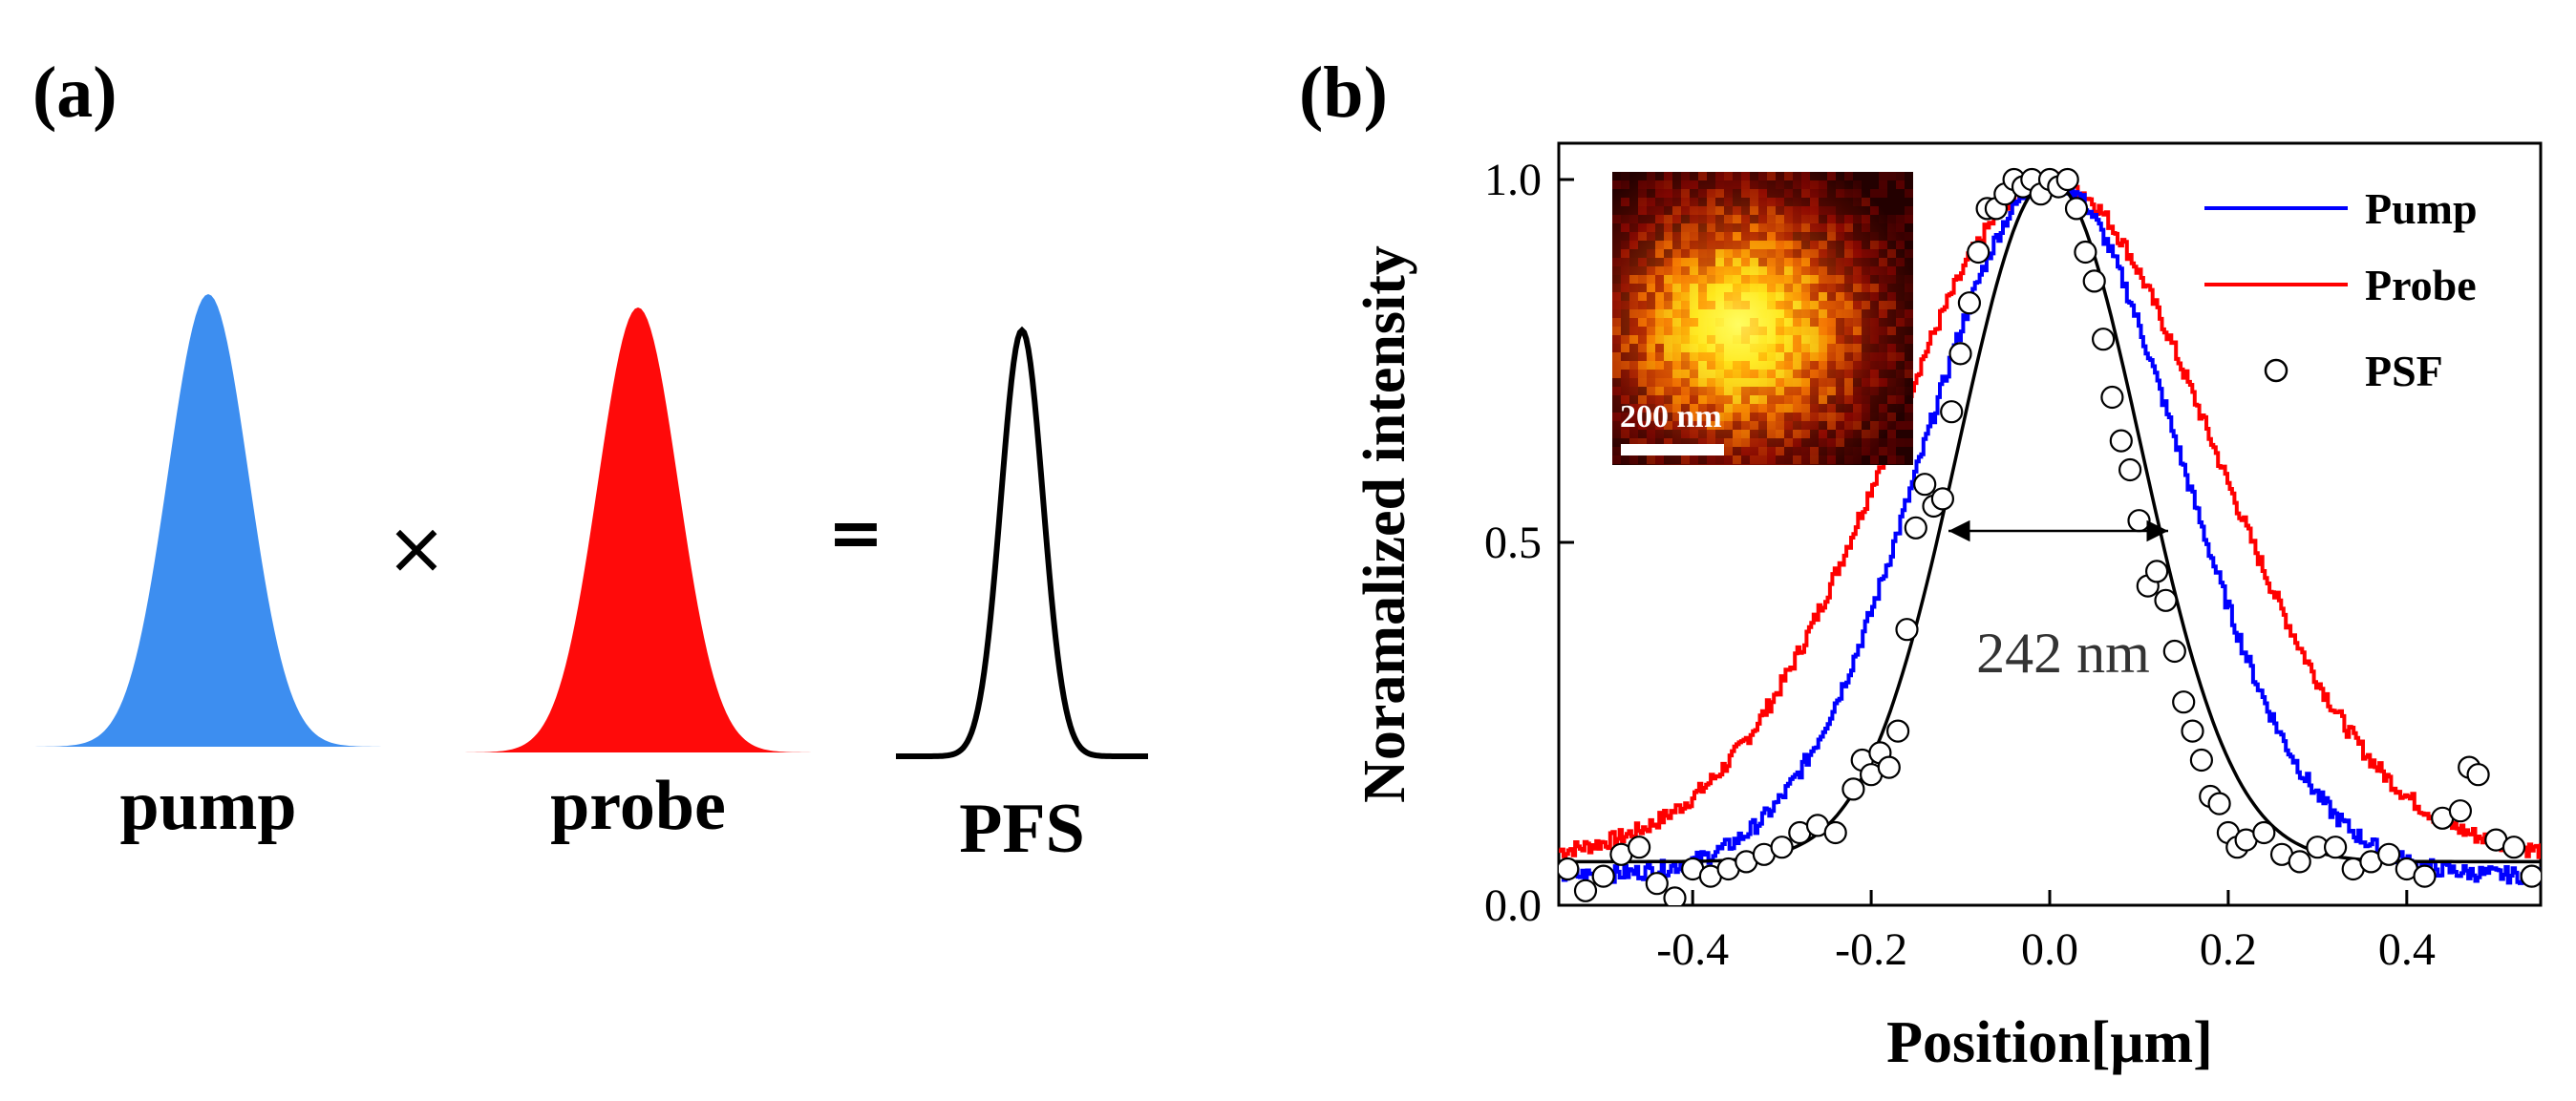  What do you see at coordinates (2404, 371) in the screenshot?
I see `legend-psf-label: PSF` at bounding box center [2404, 371].